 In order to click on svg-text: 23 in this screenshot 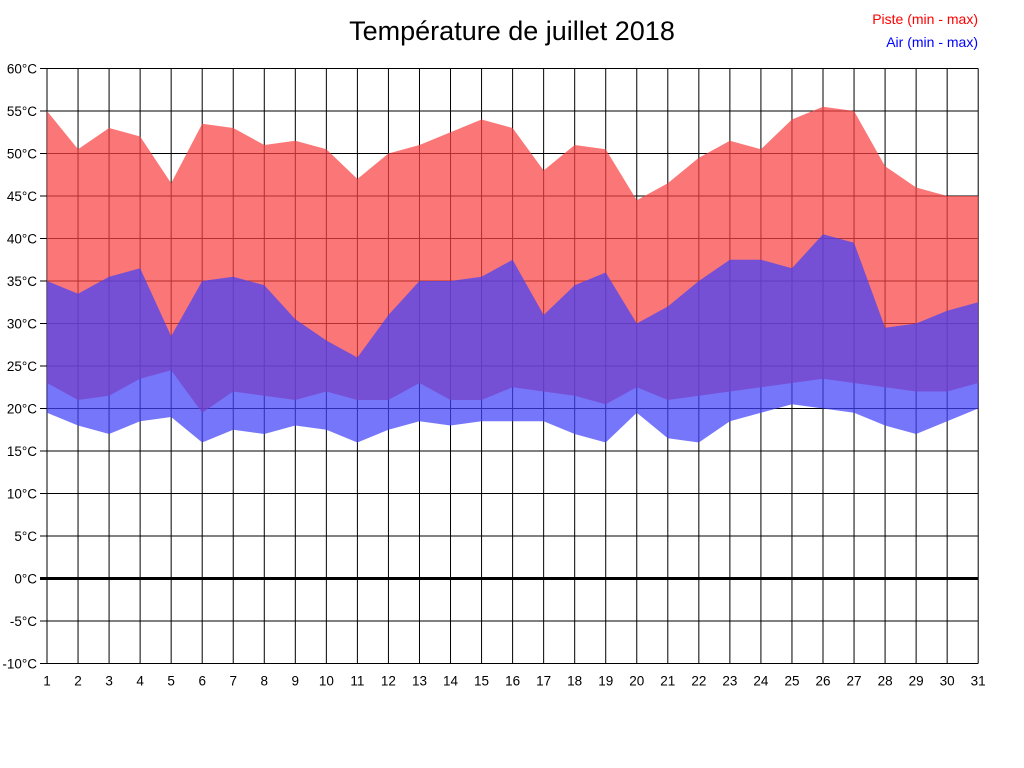, I will do `click(729, 681)`.